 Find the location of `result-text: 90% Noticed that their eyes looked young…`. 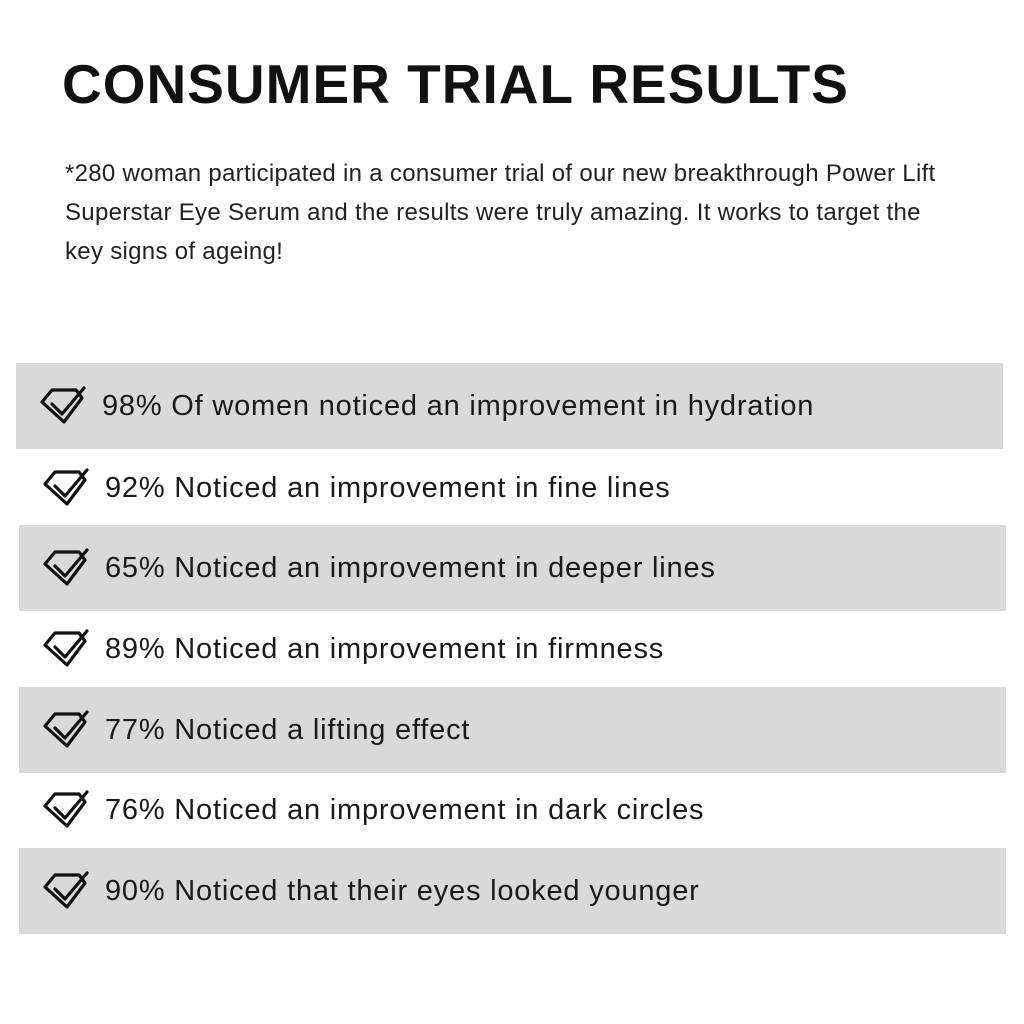

result-text: 90% Noticed that their eyes looked young… is located at coordinates (402, 890).